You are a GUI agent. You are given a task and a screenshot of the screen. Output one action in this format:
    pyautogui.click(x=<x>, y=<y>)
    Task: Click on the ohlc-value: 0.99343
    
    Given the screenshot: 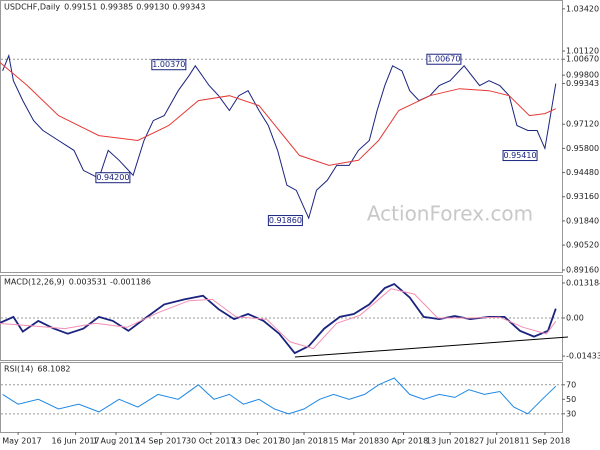 What is the action you would take?
    pyautogui.click(x=188, y=7)
    